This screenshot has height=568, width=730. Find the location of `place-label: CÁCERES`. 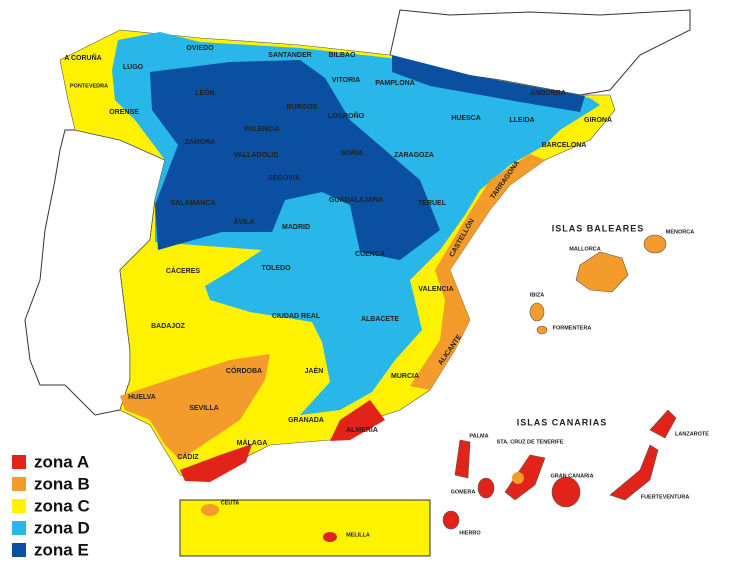

place-label: CÁCERES is located at coordinates (183, 270).